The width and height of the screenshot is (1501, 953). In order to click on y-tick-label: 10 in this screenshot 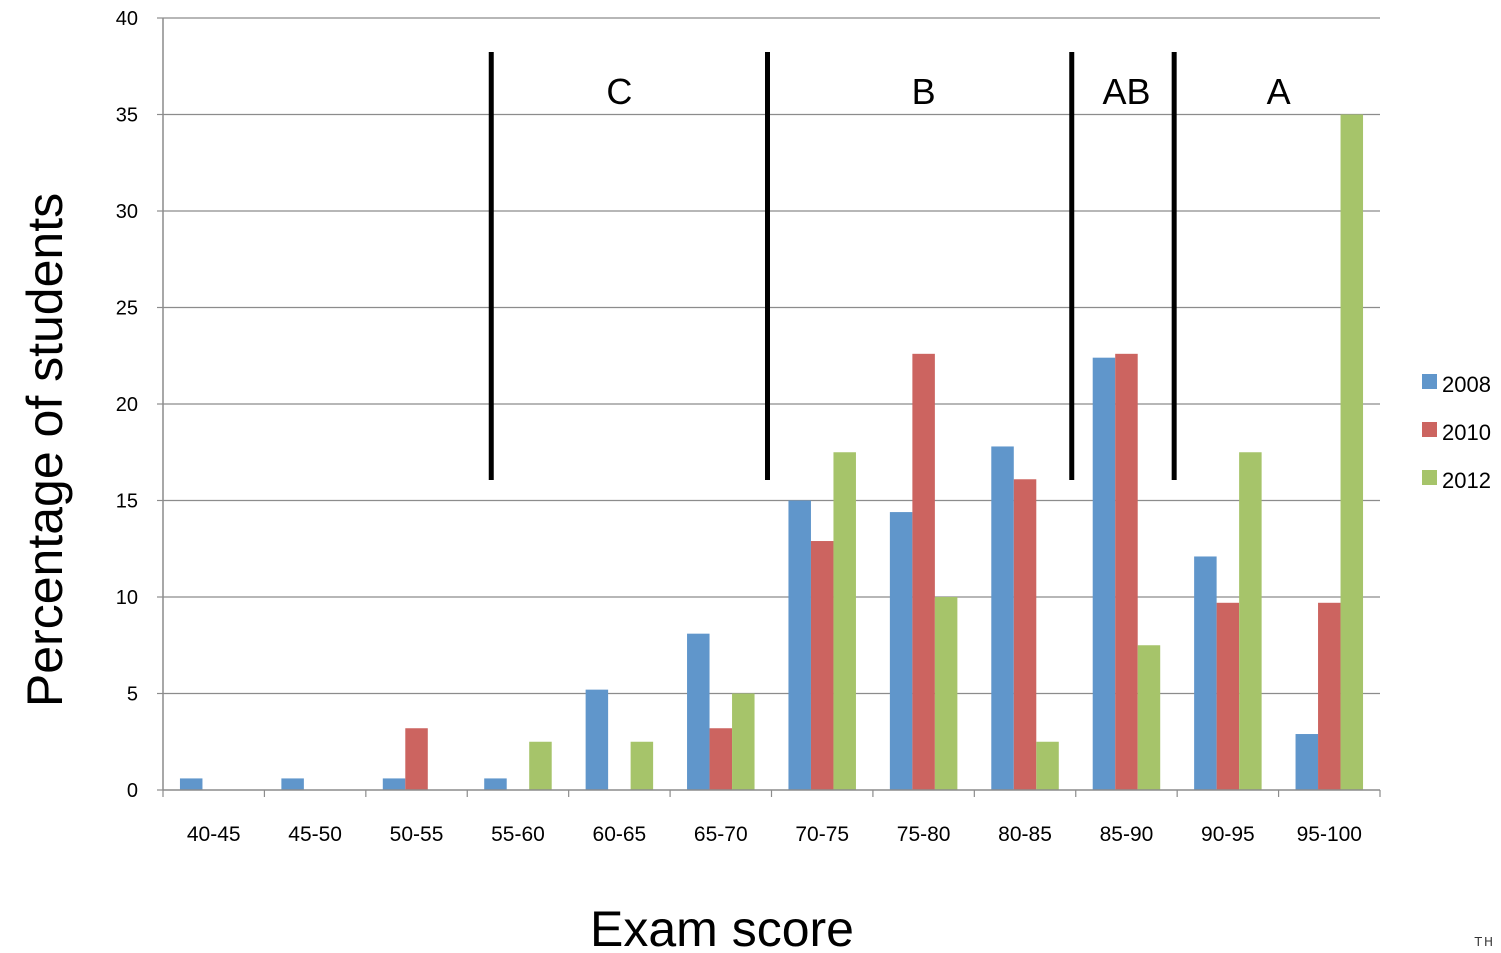, I will do `click(127, 598)`.